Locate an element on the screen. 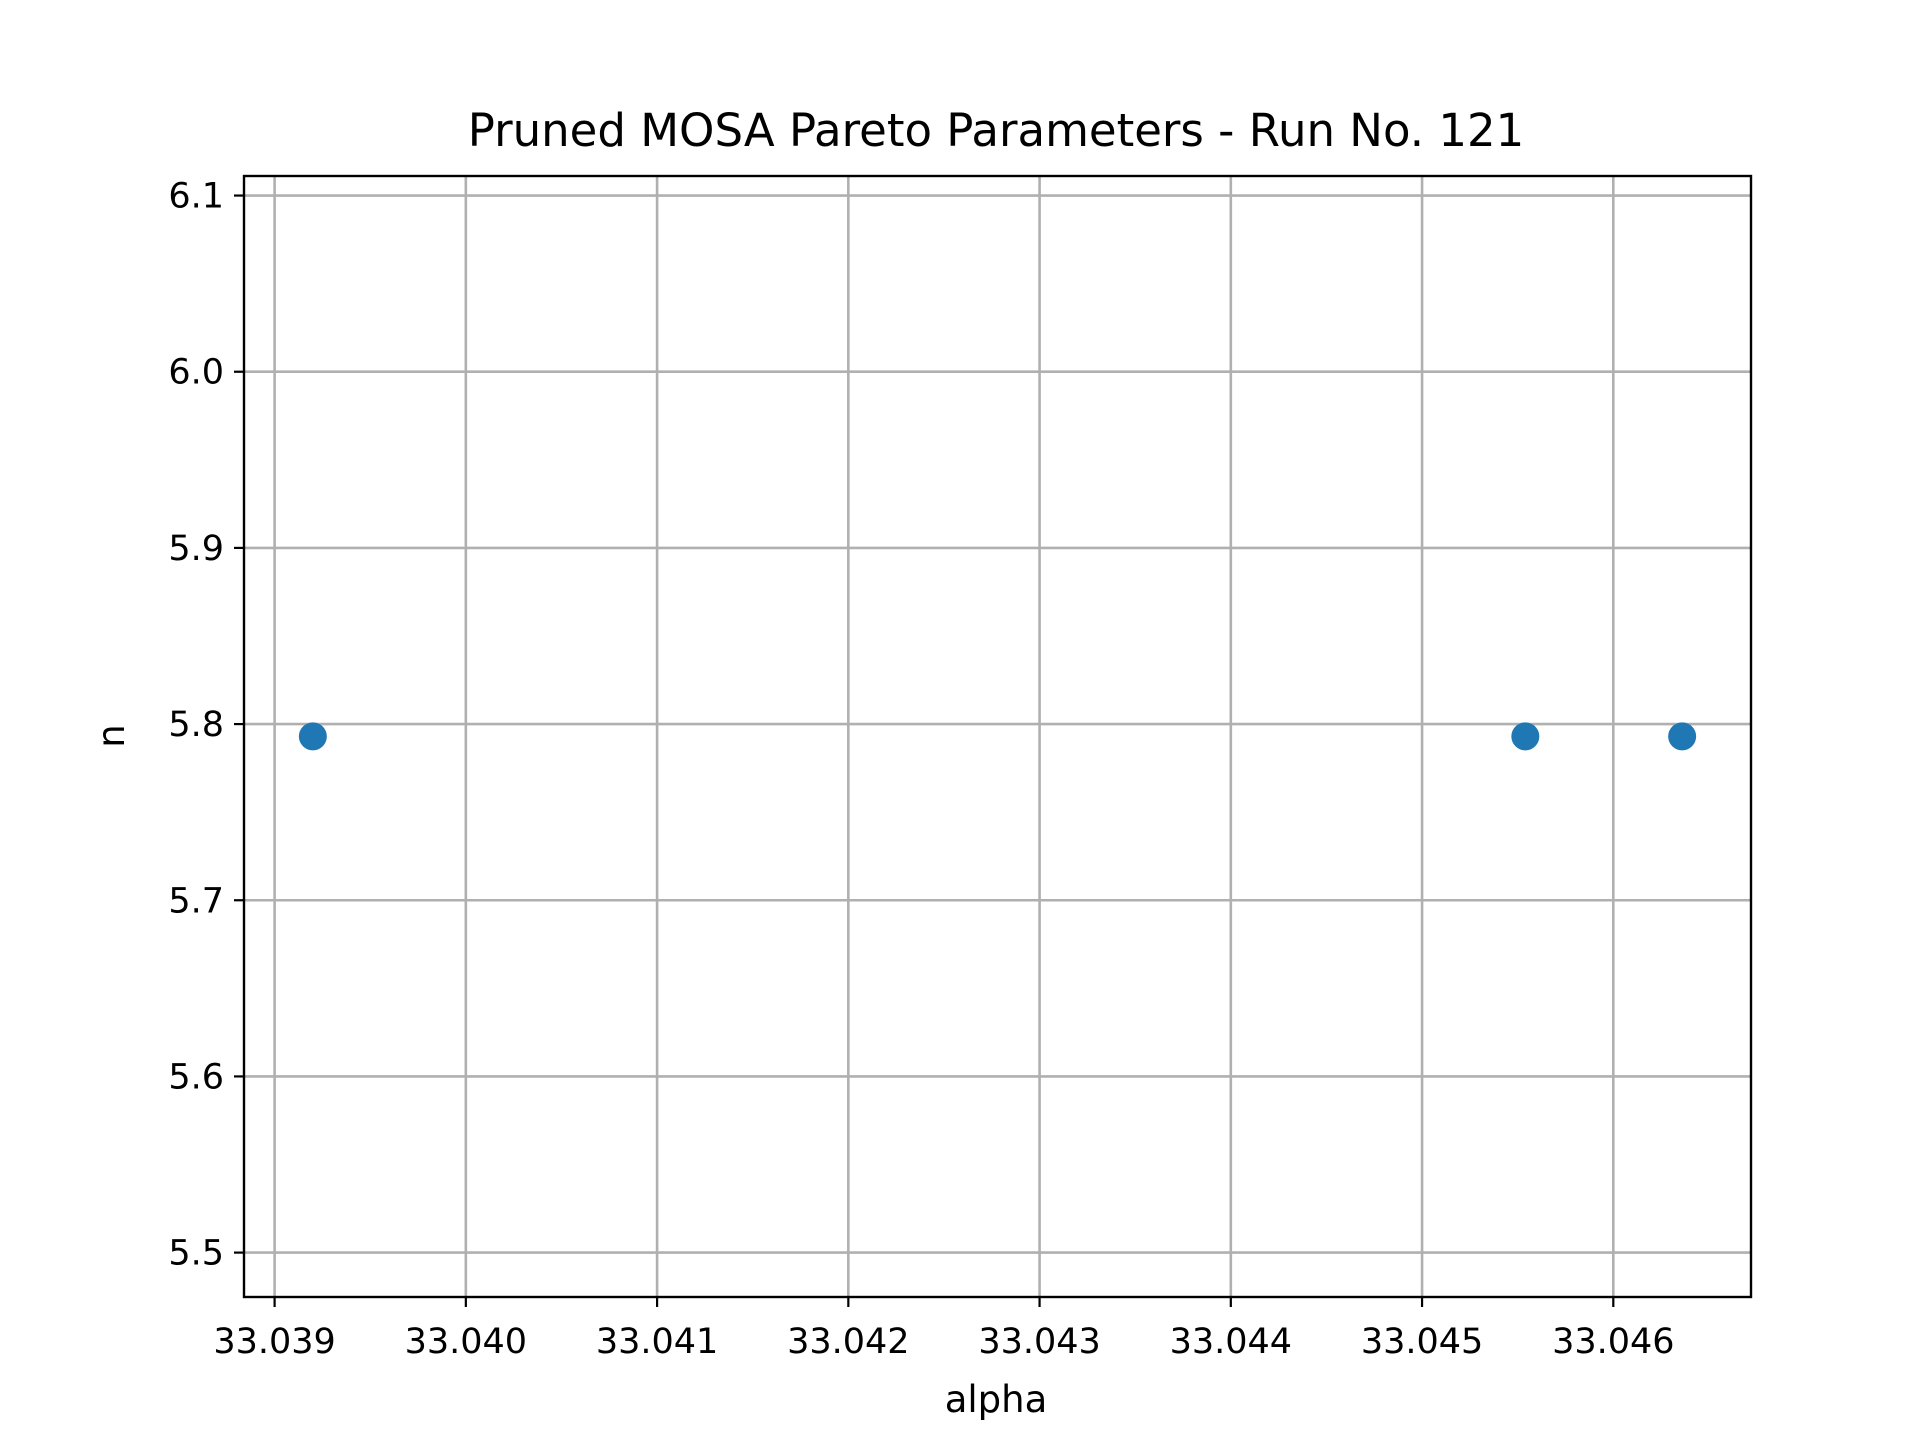  y-tick-label: 5.8 is located at coordinates (196, 725).